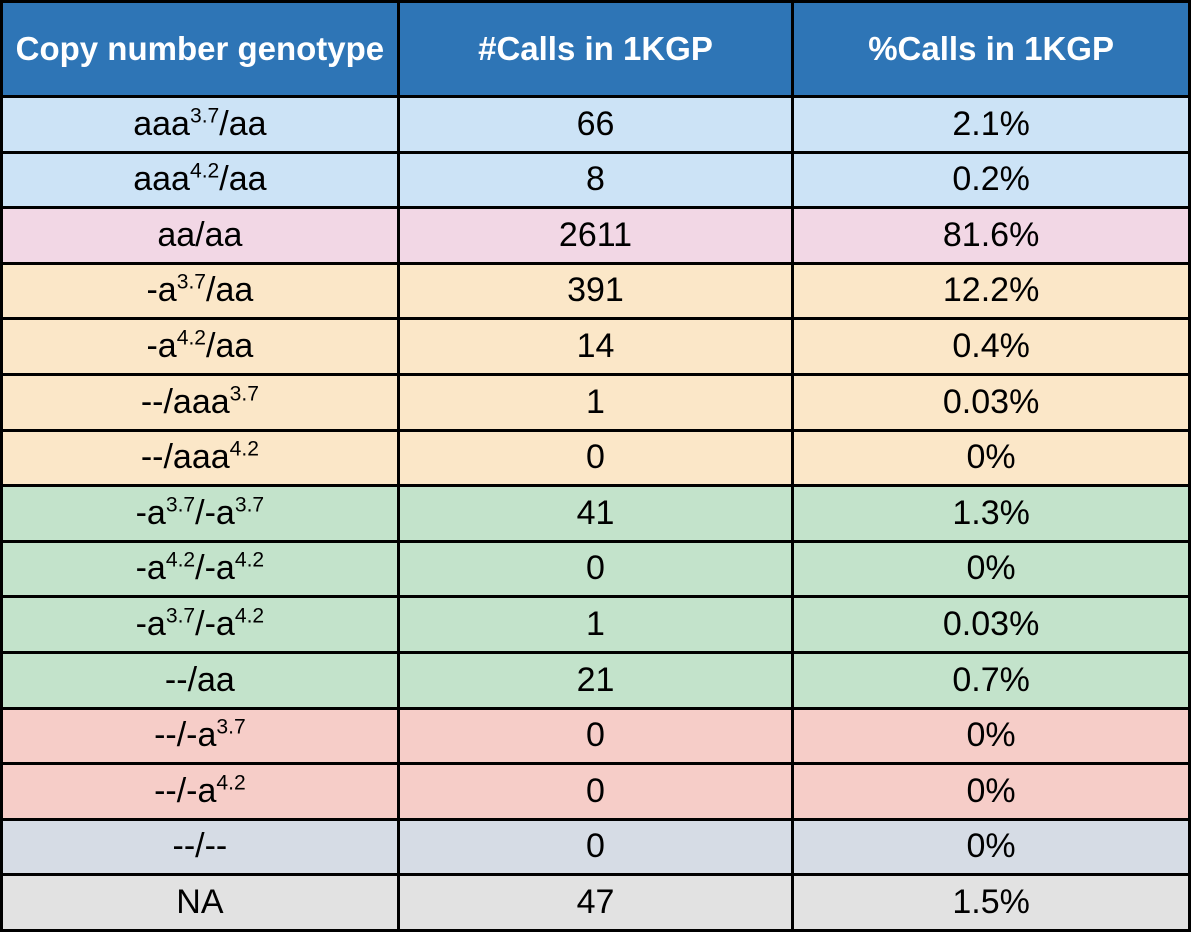 The height and width of the screenshot is (932, 1191). I want to click on percent-cell: 0.4%, so click(991, 346).